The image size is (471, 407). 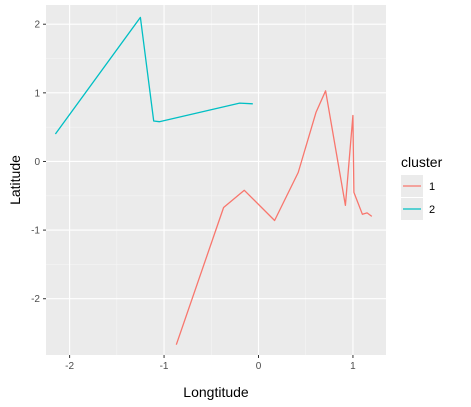 What do you see at coordinates (210, 363) in the screenshot?
I see `x-axis-ticks: -2 -1 0 1` at bounding box center [210, 363].